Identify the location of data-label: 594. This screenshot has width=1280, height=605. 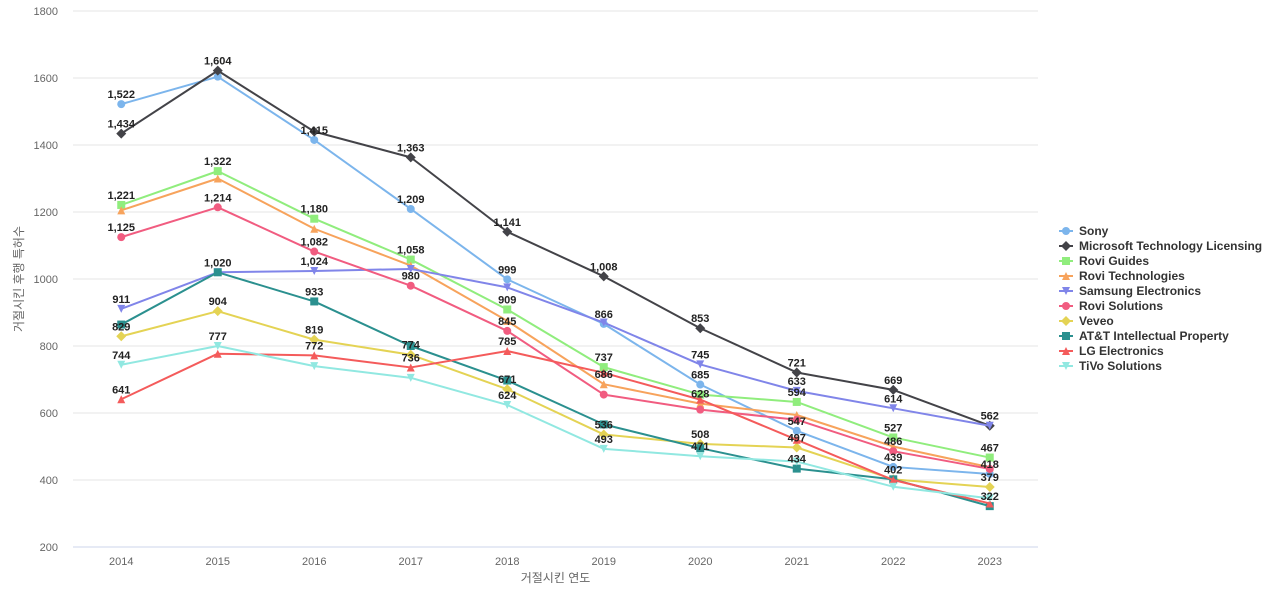
(797, 393).